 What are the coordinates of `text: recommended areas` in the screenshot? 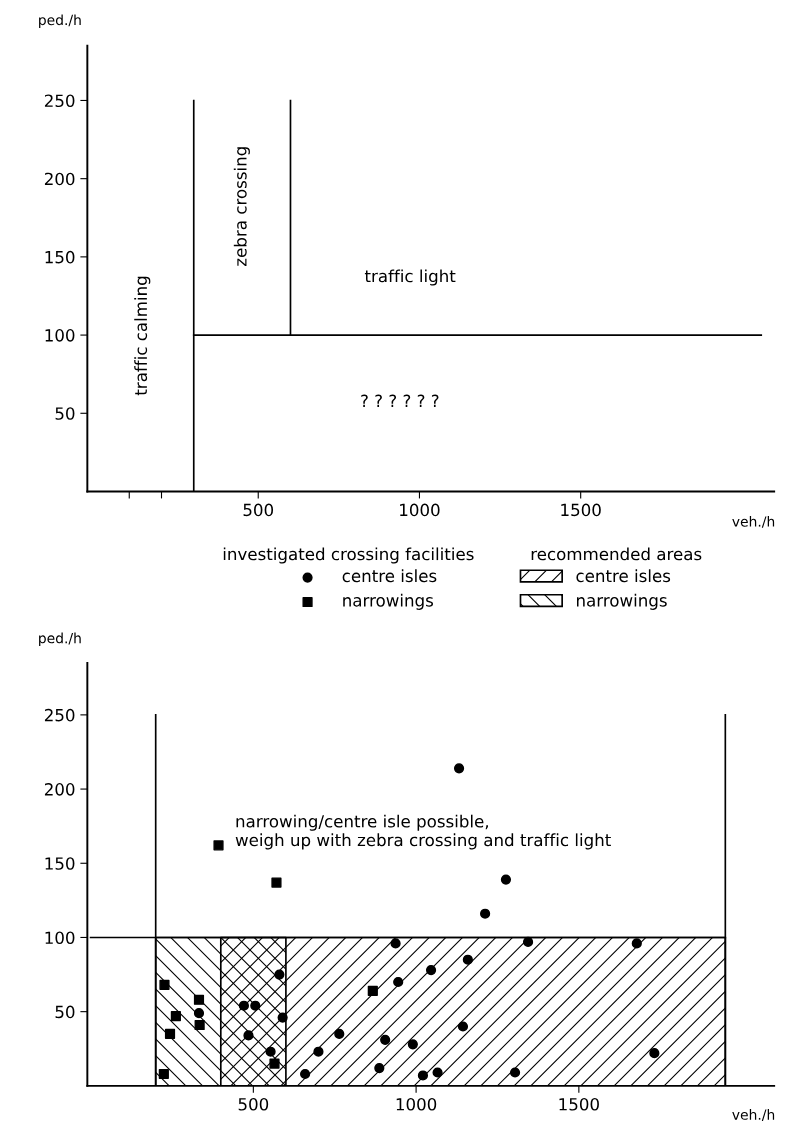 It's located at (616, 554).